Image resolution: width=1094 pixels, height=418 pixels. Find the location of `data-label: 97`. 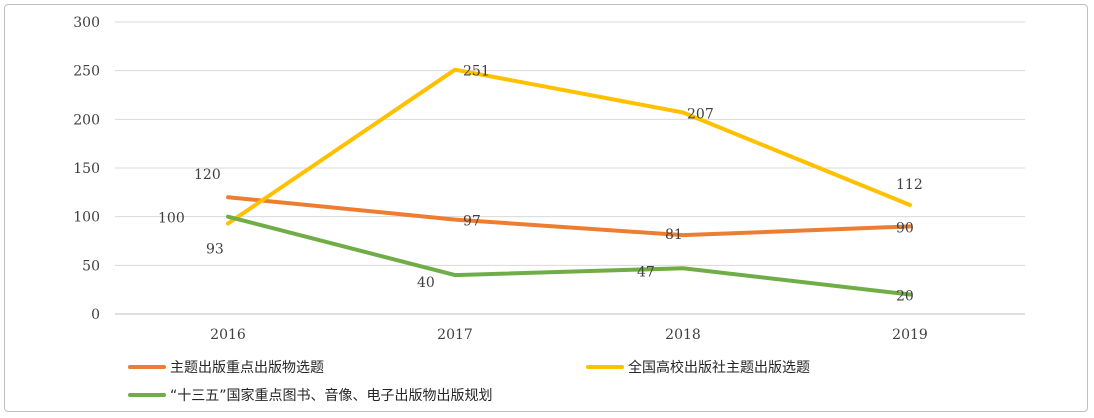

data-label: 97 is located at coordinates (472, 222).